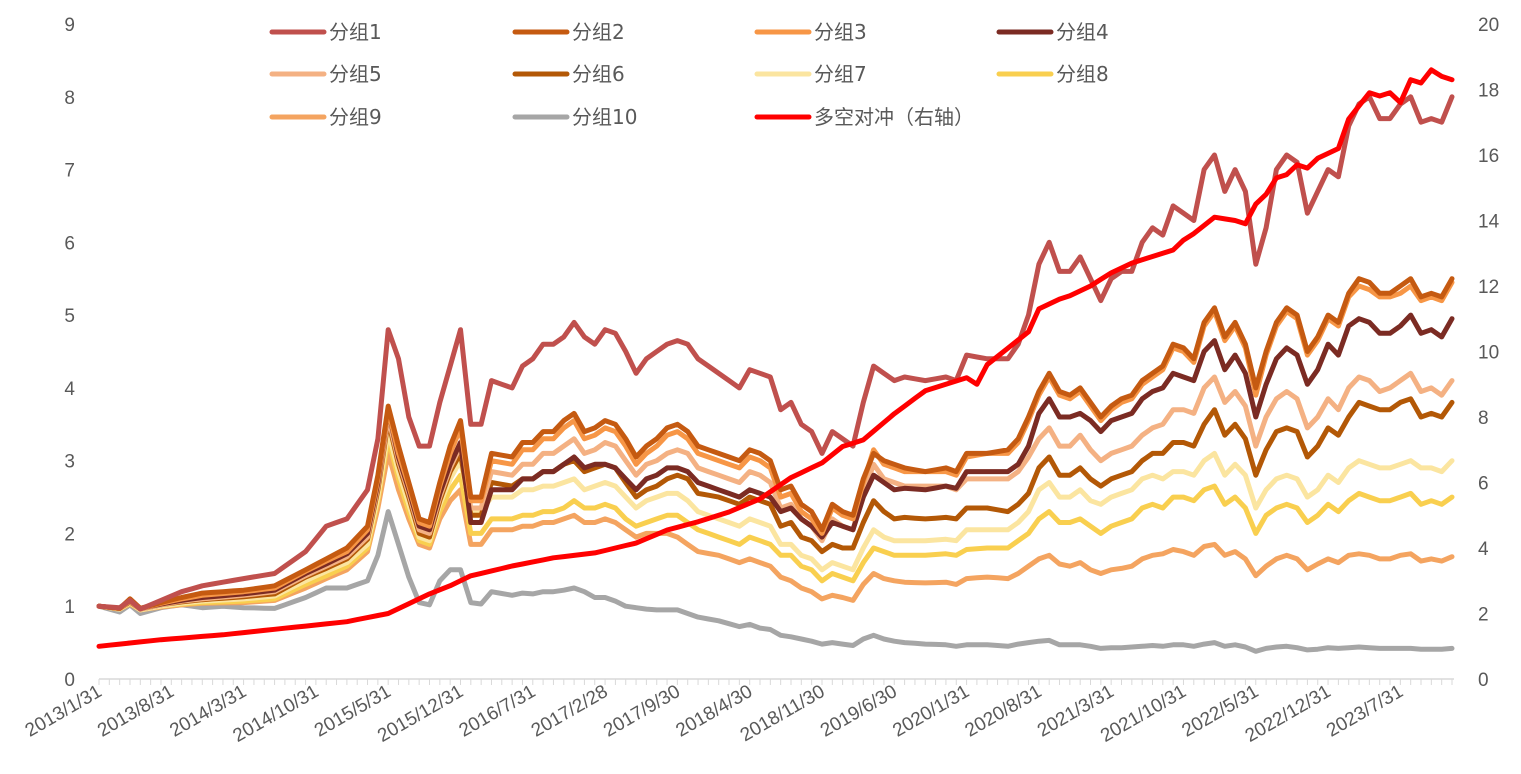 The image size is (1521, 774). Describe the element at coordinates (69, 316) in the screenshot. I see `y-left-tick-label: 5` at that location.